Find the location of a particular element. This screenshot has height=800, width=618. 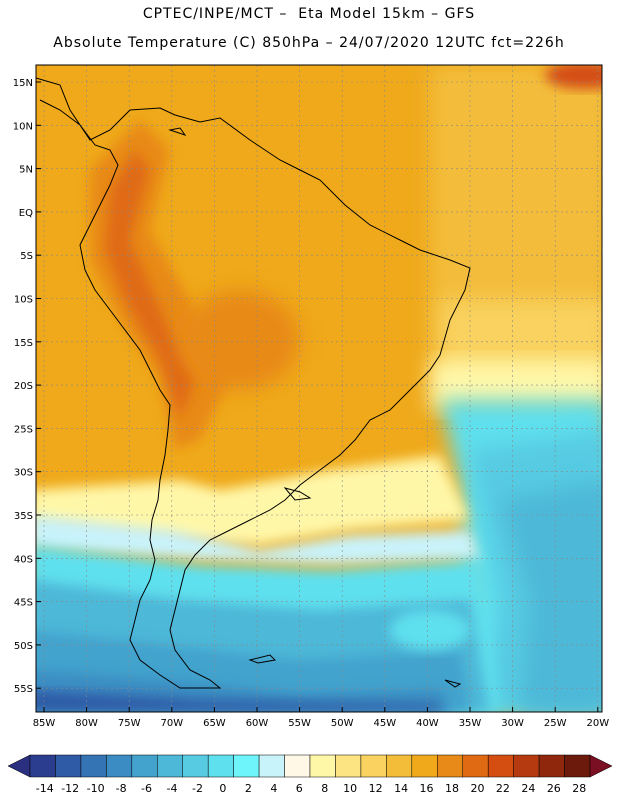

colorbar-tick-label: -2 is located at coordinates (197, 788).